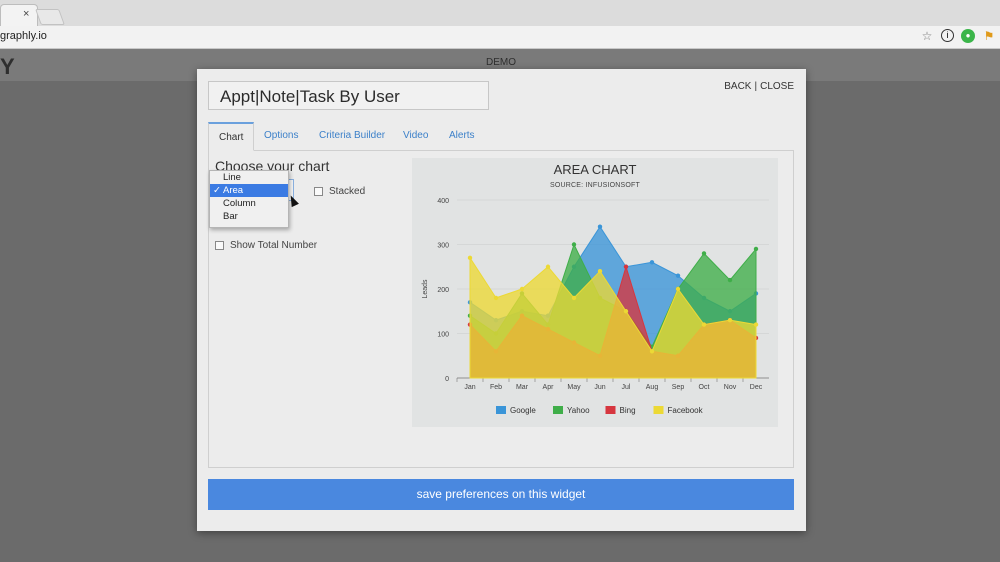 Image resolution: width=1000 pixels, height=562 pixels. What do you see at coordinates (777, 86) in the screenshot?
I see `close-link: CLOSE` at bounding box center [777, 86].